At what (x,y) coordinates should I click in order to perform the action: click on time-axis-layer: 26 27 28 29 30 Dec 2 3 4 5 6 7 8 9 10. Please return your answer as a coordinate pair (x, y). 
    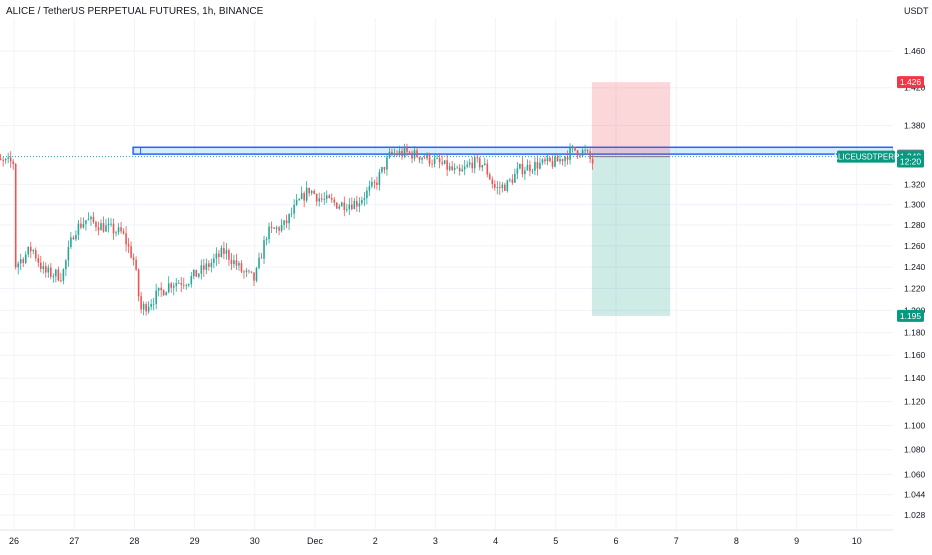
    Looking at the image, I should click on (466, 539).